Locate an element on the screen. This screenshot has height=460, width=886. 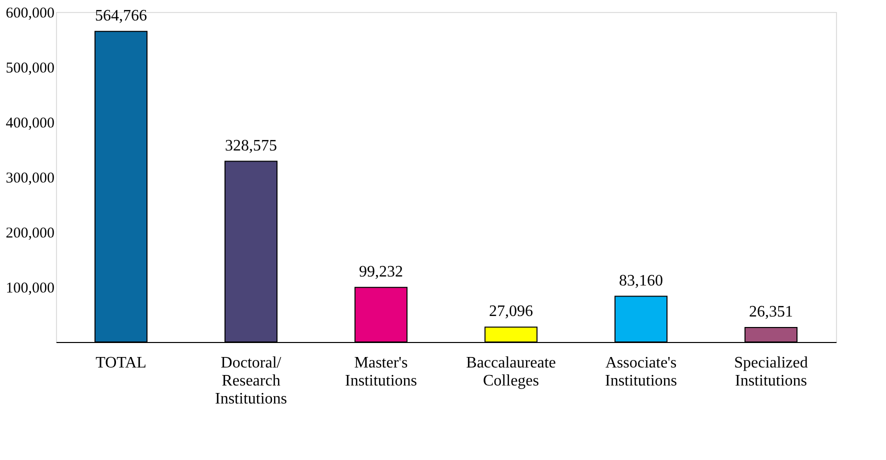
x-tick-label: TOTAL is located at coordinates (121, 363).